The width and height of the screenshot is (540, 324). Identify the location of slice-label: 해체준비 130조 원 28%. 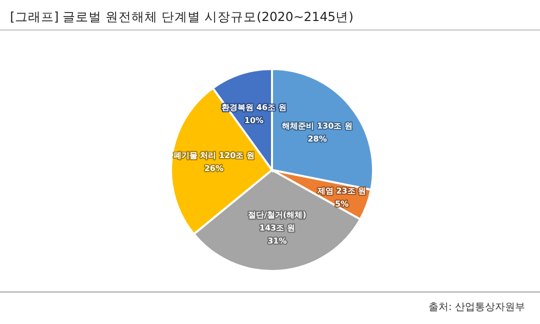
(317, 133).